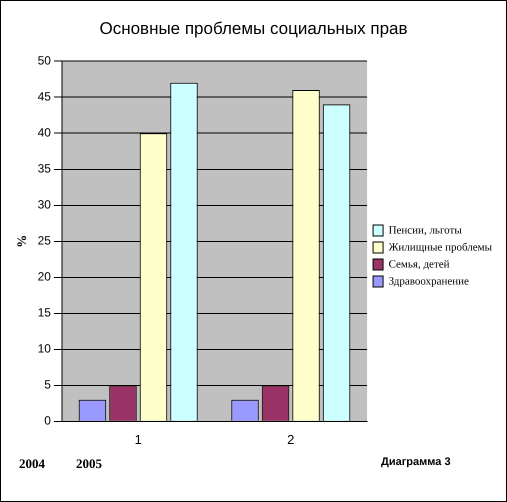 Image resolution: width=507 pixels, height=502 pixels. I want to click on y-tick-label: 0, so click(48, 421).